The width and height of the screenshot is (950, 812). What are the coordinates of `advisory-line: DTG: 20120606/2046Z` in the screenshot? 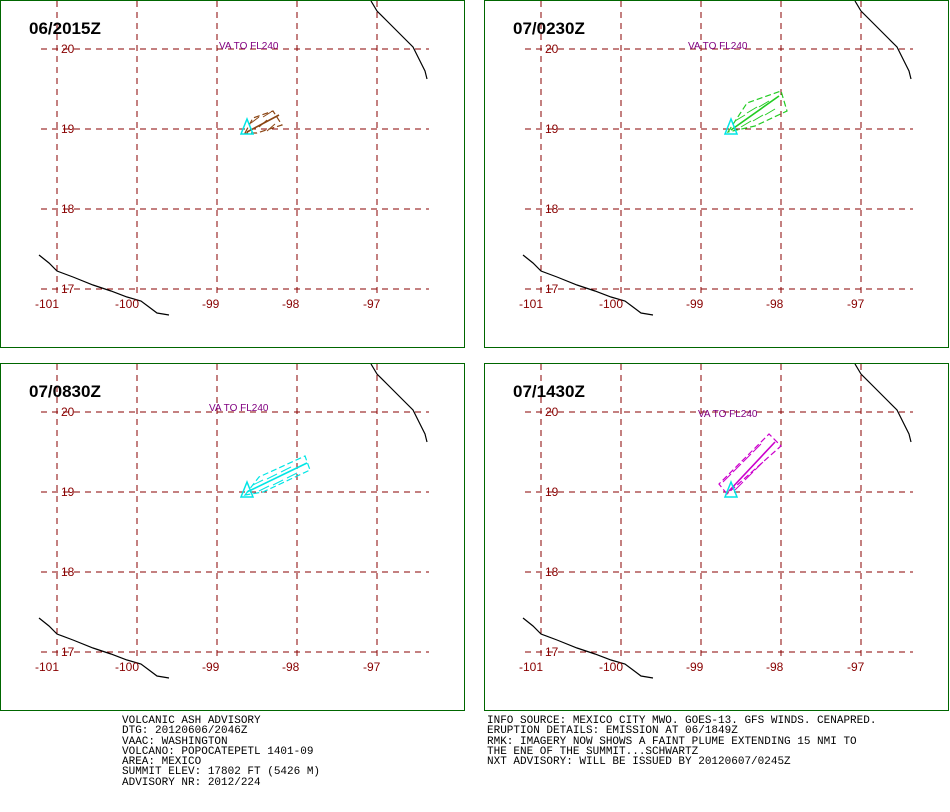 It's located at (185, 731).